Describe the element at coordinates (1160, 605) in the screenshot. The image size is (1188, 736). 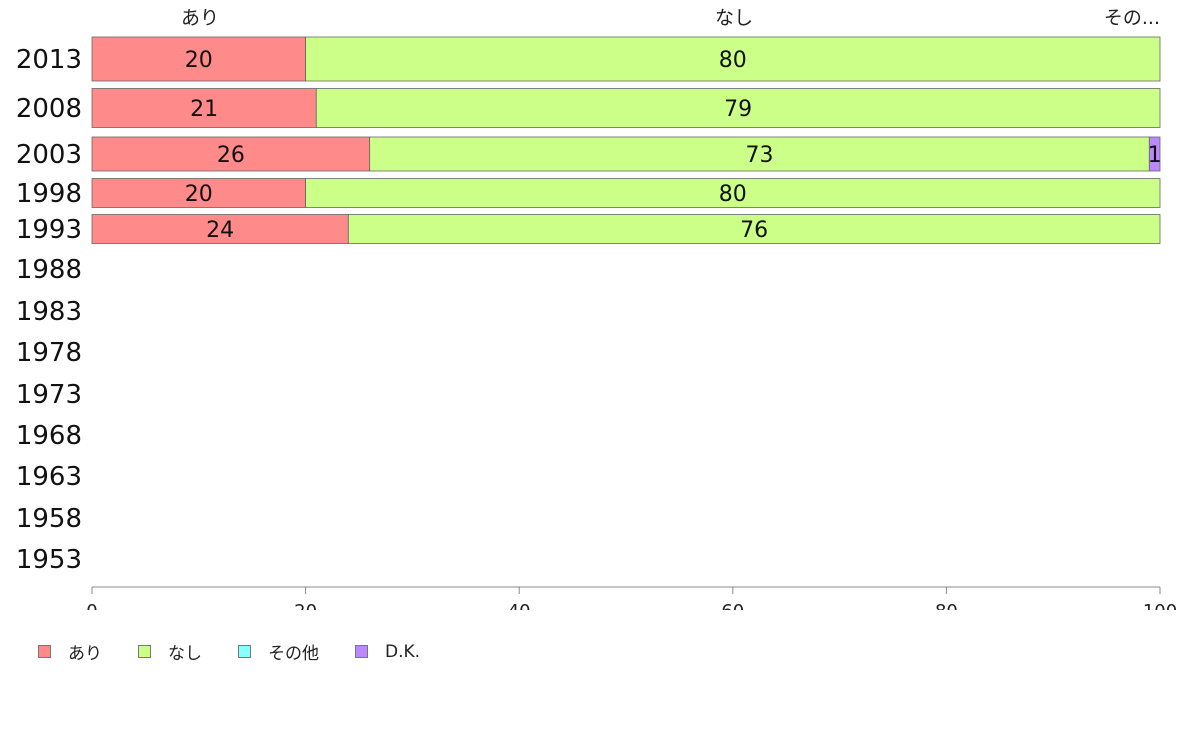
I see `x-tick-label-100: 100` at that location.